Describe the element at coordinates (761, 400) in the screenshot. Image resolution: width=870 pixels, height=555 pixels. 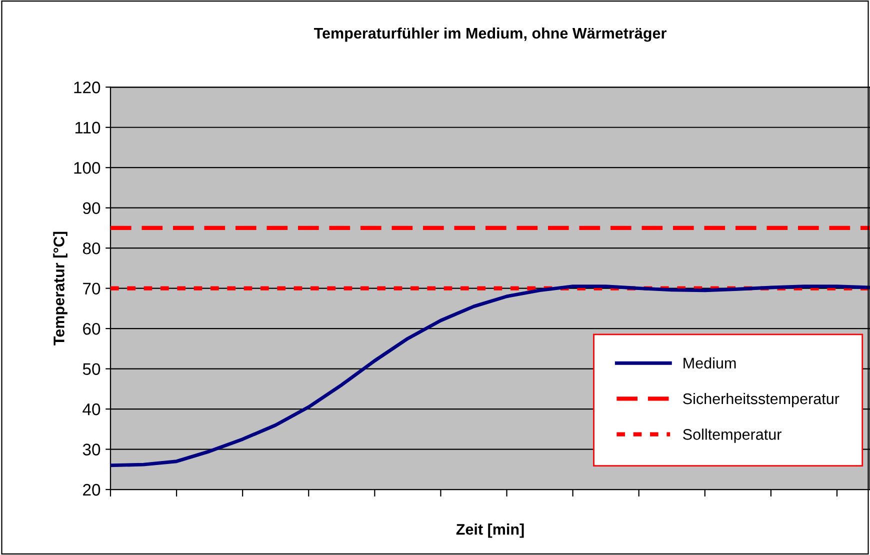
I see `legend-label: Sicherheitsstemperatur` at that location.